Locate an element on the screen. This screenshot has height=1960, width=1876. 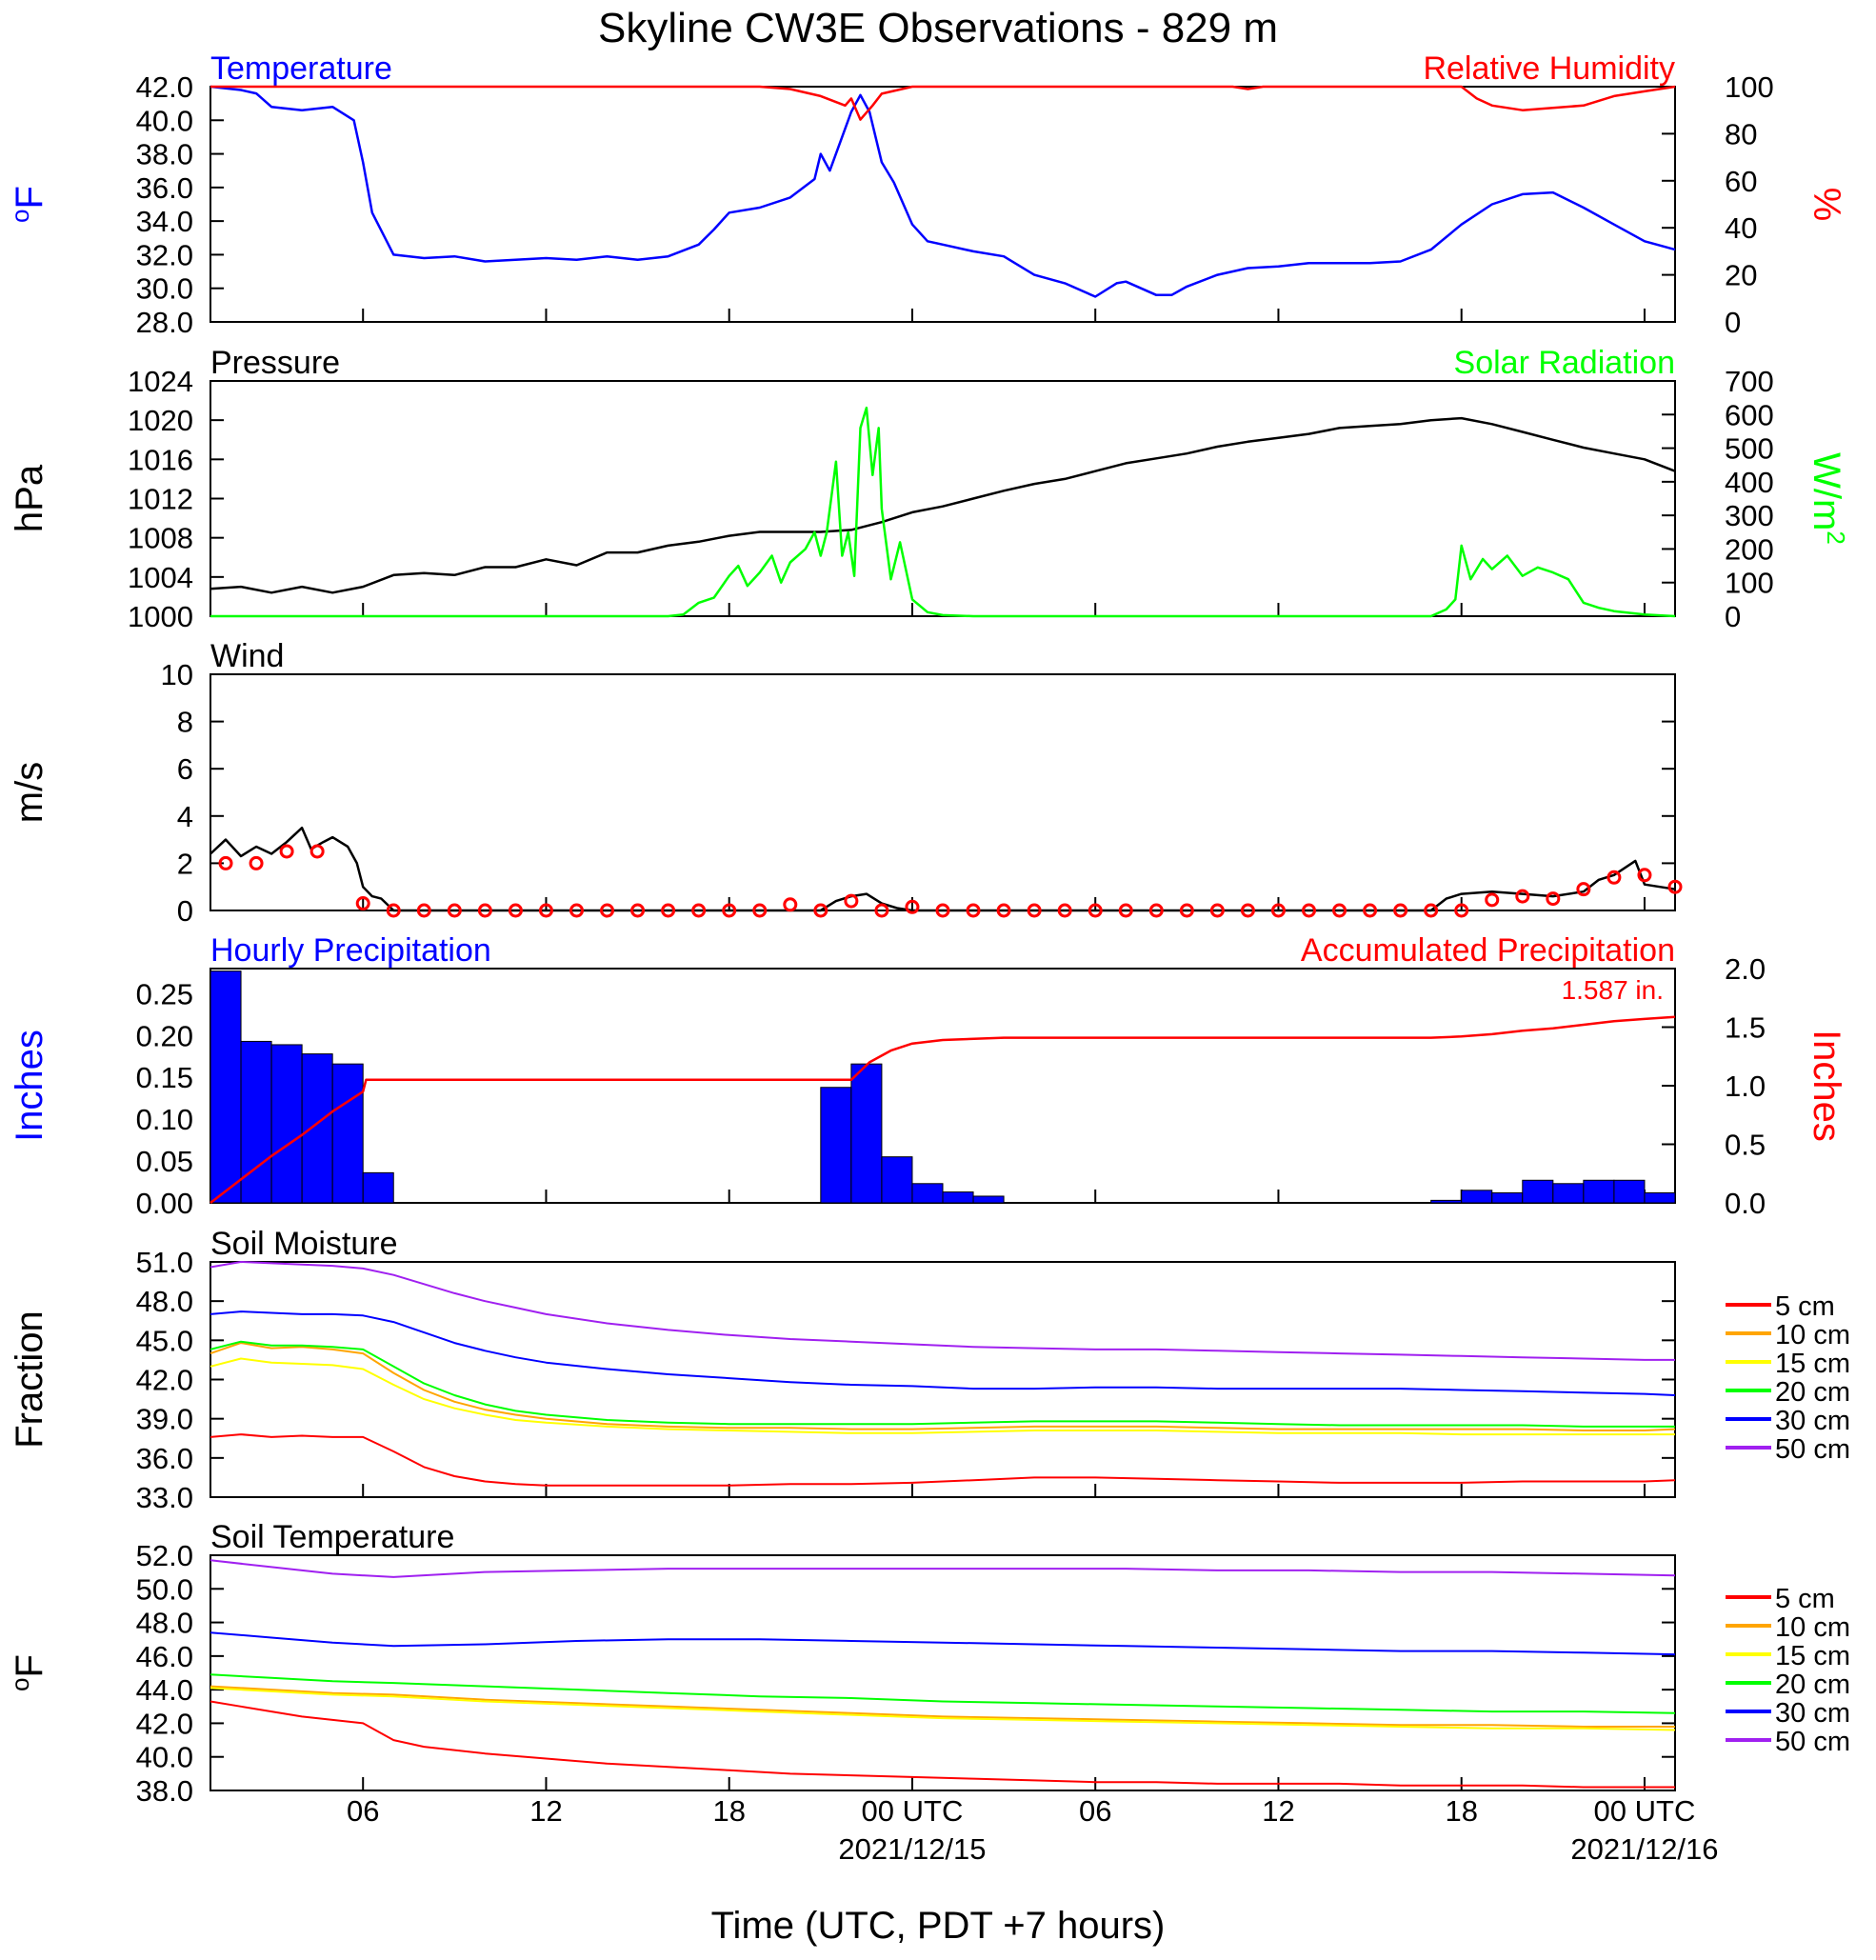
panel-right-title: Accumulated Precipitation is located at coordinates (1488, 950).